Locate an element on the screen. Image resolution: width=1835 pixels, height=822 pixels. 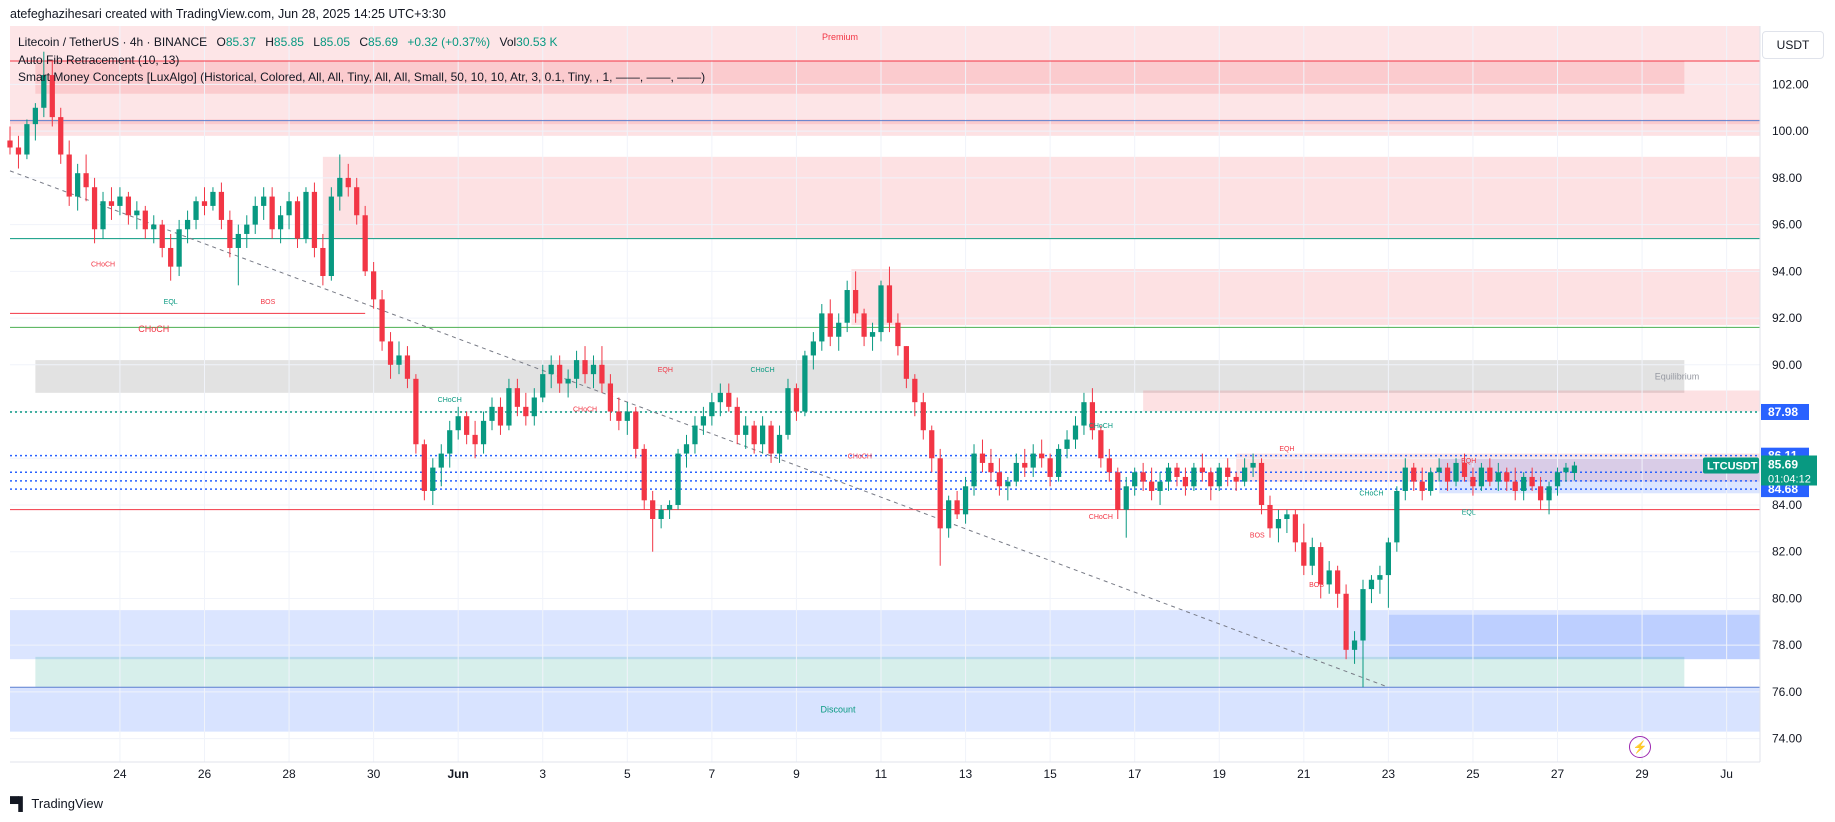
zone-premium_ob is located at coordinates (1041, 197).